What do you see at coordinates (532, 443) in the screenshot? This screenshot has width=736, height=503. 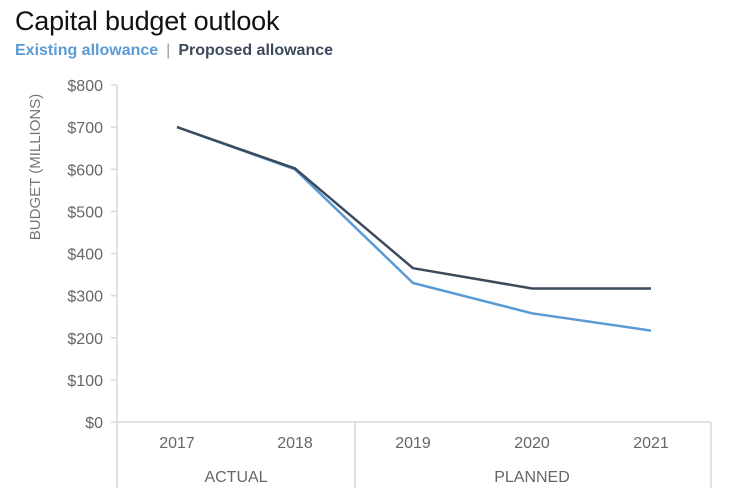 I see `x-tick-label: 2020` at bounding box center [532, 443].